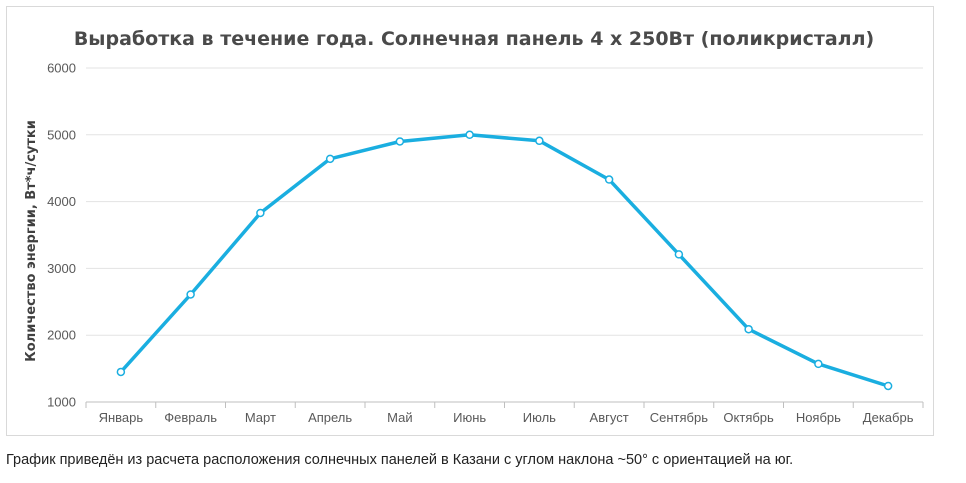 This screenshot has width=966, height=483. I want to click on y-tick-label: 4000, so click(61, 201).